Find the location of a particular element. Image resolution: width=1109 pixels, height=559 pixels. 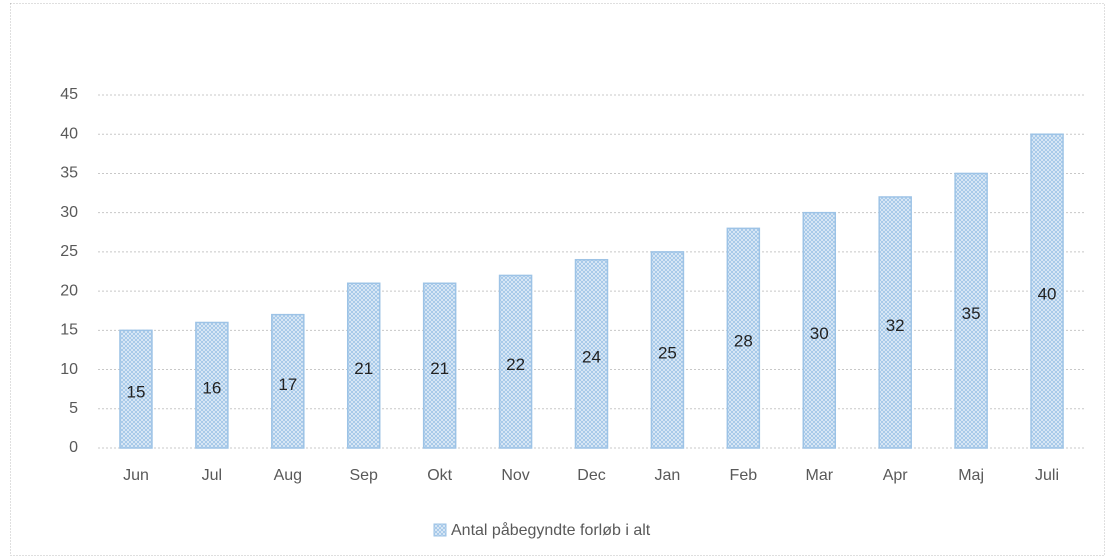

x-tick-label: Maj is located at coordinates (971, 475).